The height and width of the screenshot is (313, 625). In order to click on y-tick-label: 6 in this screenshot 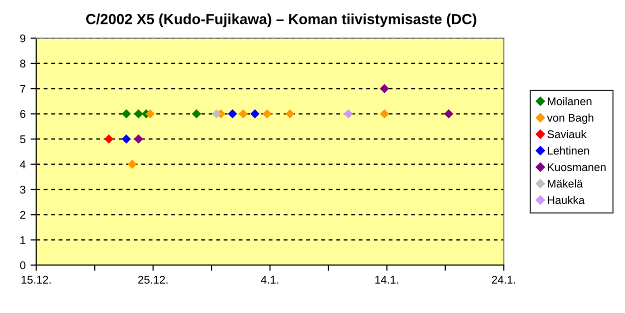, I will do `click(23, 114)`.